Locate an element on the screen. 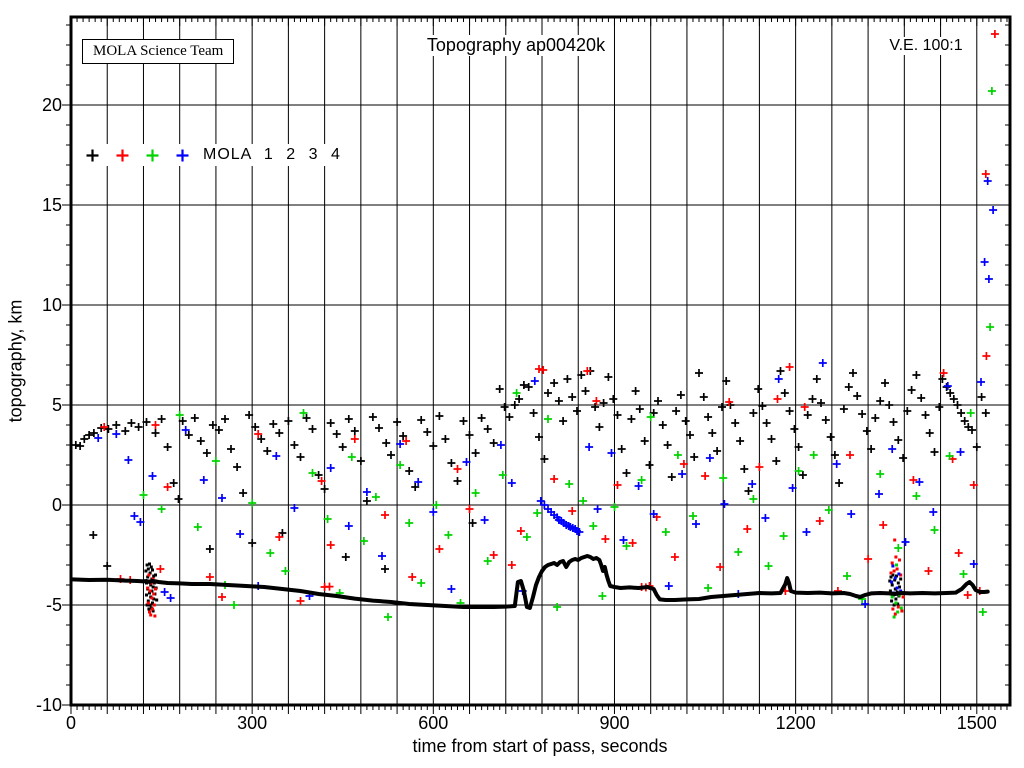 This screenshot has width=1024, height=768. y-tick-label: 15 is located at coordinates (52, 205).